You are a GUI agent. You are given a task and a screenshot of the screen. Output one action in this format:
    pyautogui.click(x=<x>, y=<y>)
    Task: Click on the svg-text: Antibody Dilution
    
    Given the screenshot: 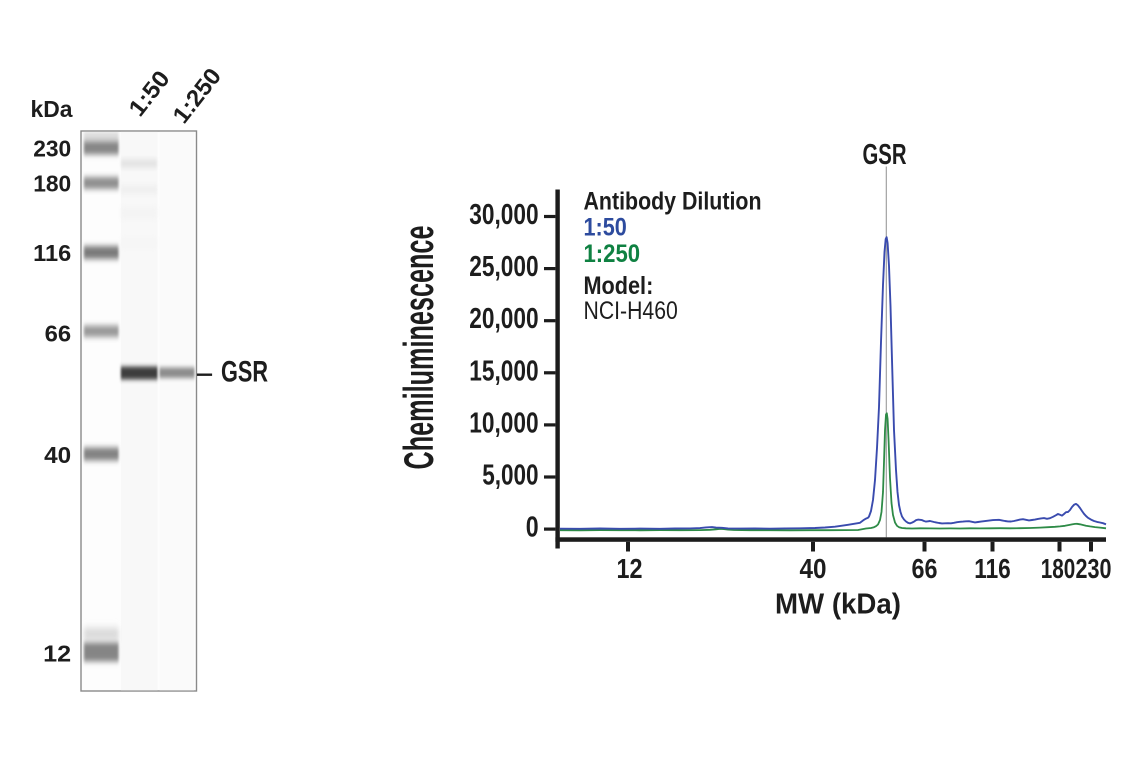 What is the action you would take?
    pyautogui.click(x=673, y=202)
    